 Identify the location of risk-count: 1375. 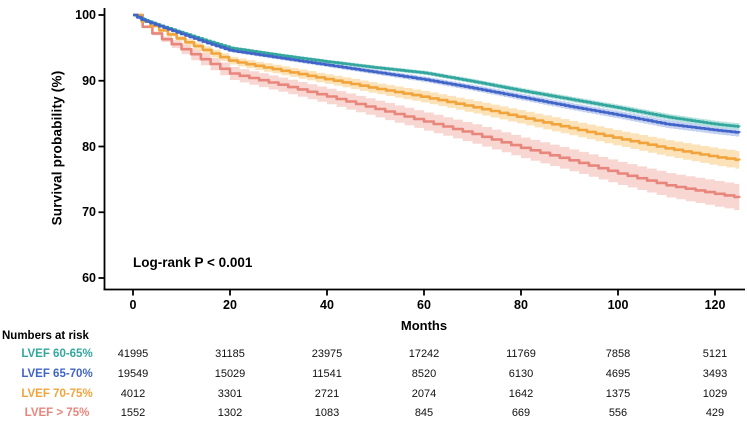
(618, 393).